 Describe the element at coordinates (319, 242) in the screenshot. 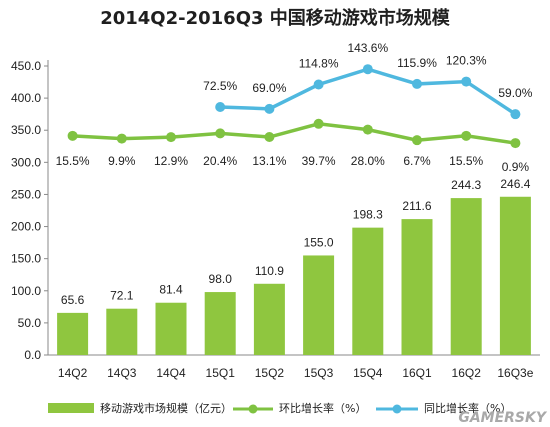

I see `bar-label: 155.0` at that location.